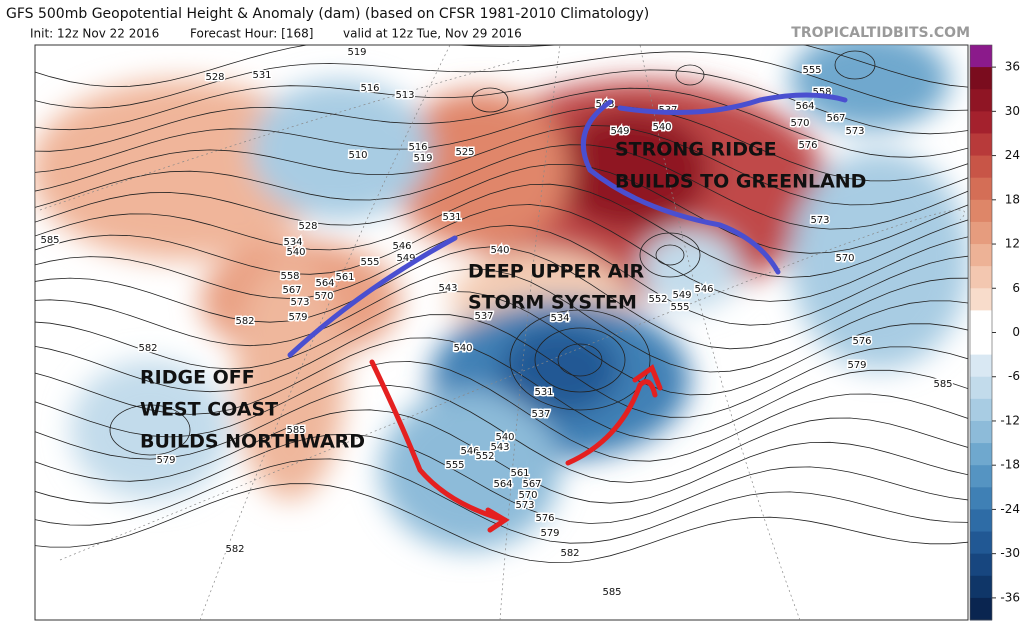 The height and width of the screenshot is (638, 1024). What do you see at coordinates (1010, 420) in the screenshot?
I see `colorbar-tick-label: -12` at bounding box center [1010, 420].